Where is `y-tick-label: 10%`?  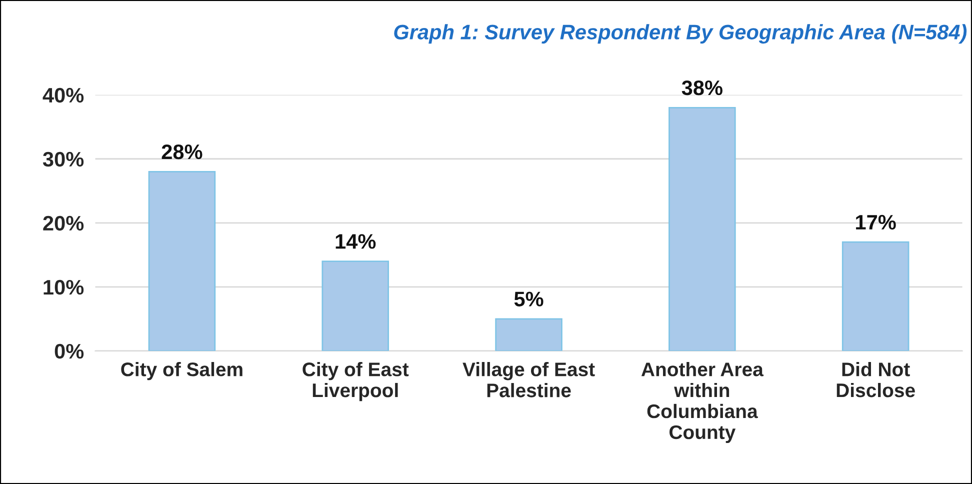 y-tick-label: 10% is located at coordinates (64, 287).